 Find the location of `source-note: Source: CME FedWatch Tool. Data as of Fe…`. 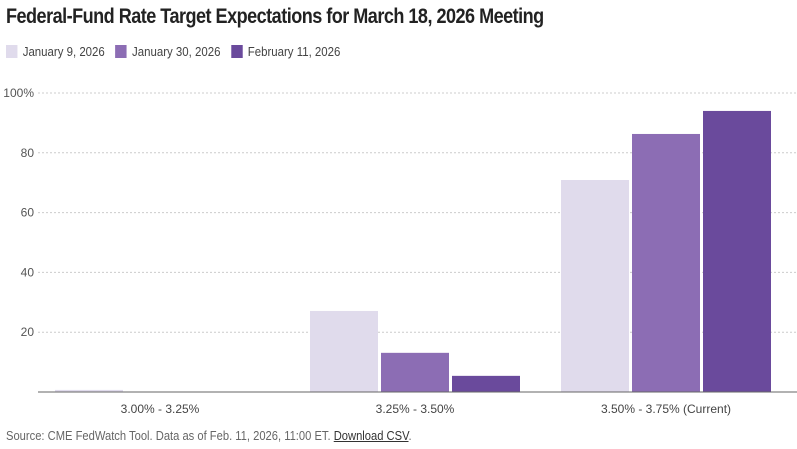

source-note: Source: CME FedWatch Tool. Data as of Fe… is located at coordinates (209, 435).